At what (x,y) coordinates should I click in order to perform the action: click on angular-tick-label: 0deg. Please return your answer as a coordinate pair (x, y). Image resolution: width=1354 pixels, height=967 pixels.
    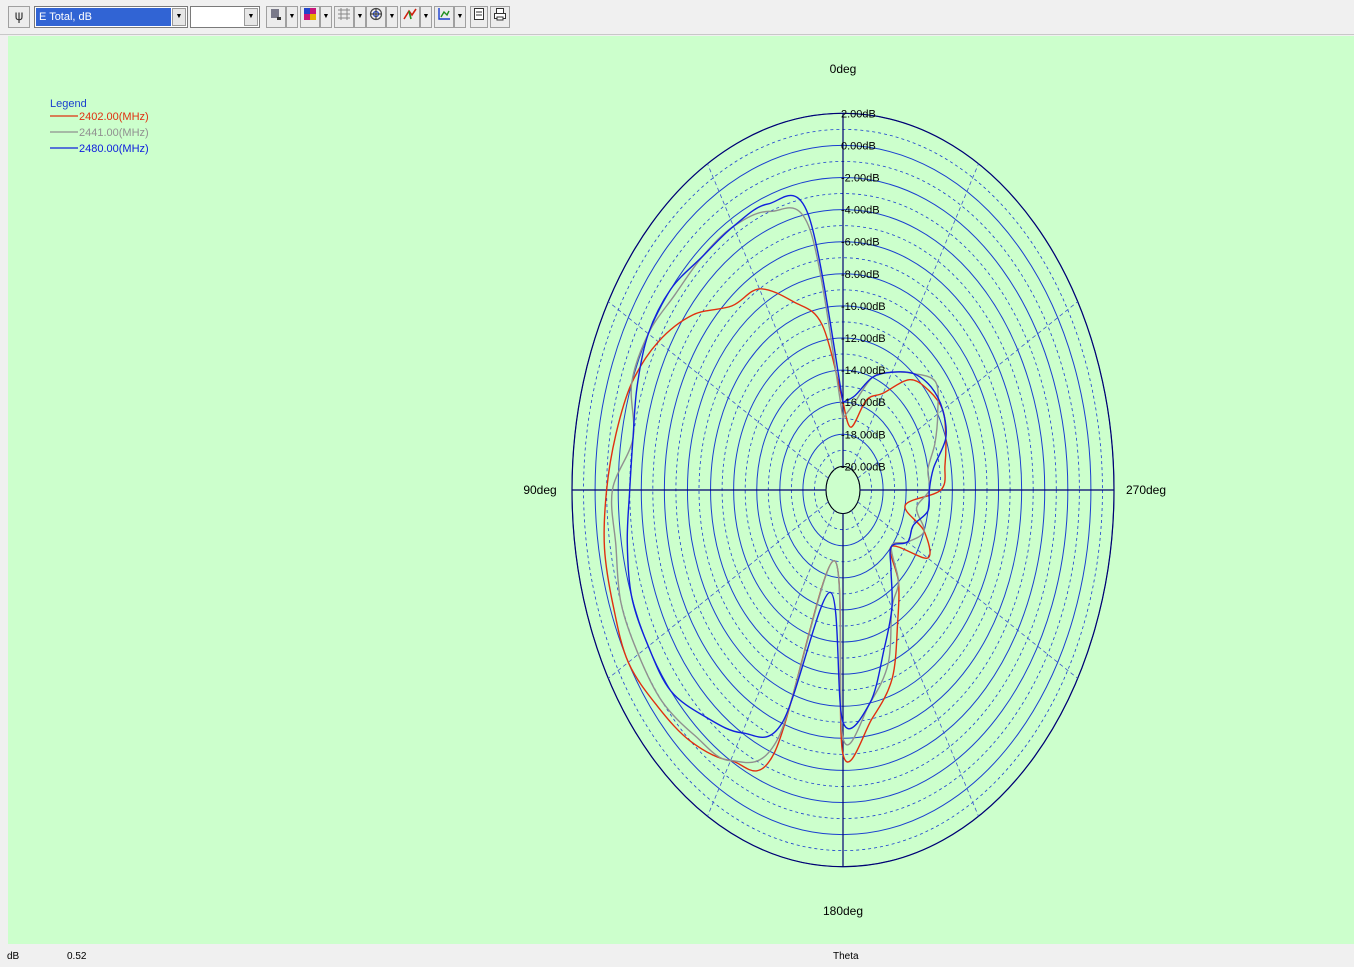
    Looking at the image, I should click on (843, 69).